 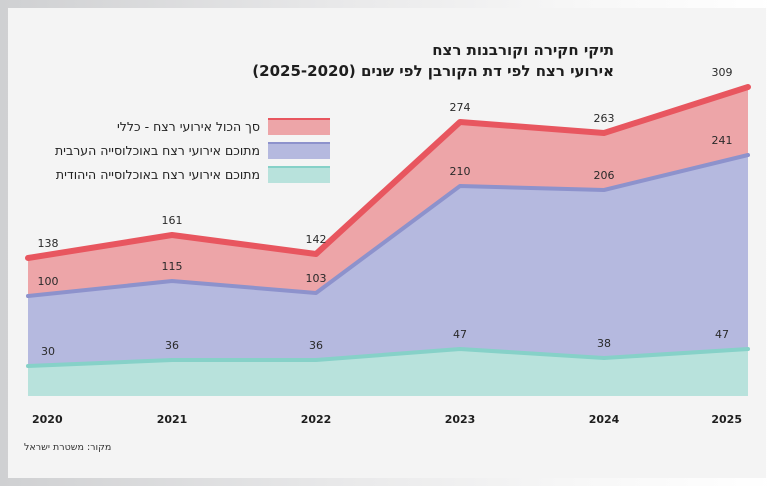 I want to click on x-tick-2021: 2021, so click(x=172, y=419).